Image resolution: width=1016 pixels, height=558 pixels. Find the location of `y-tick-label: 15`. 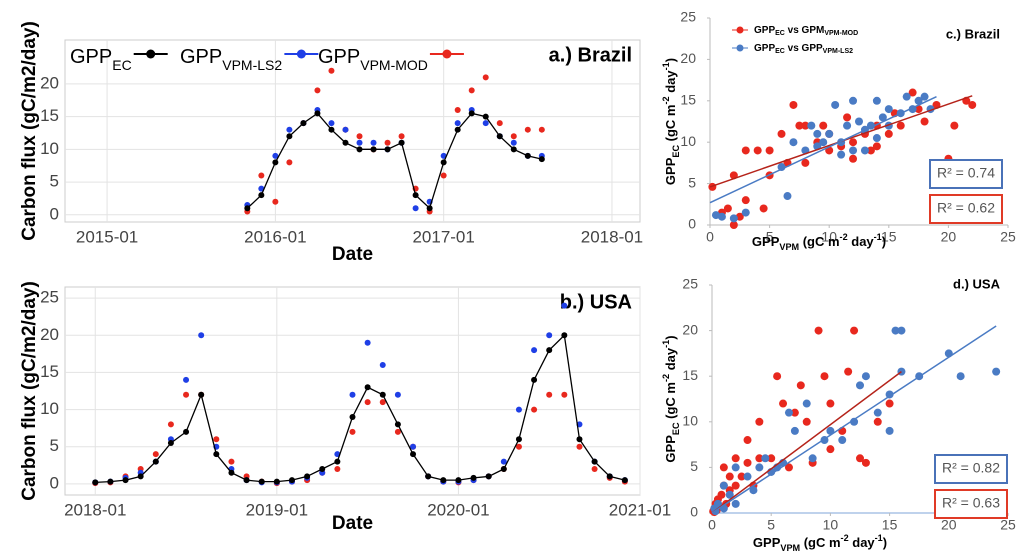

y-tick-label: 15 is located at coordinates (690, 375).